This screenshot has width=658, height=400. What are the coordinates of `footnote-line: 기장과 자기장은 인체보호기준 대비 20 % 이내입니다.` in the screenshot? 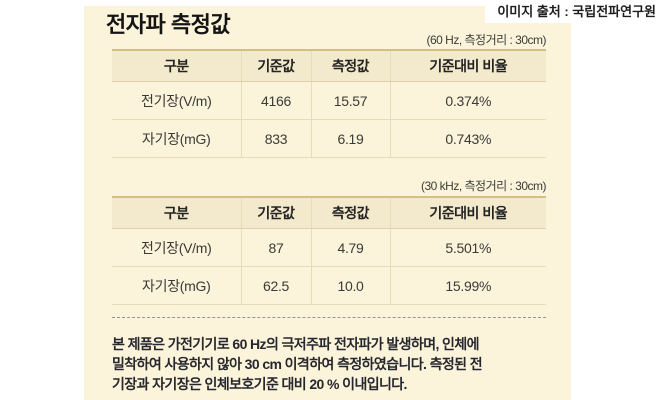 It's located at (259, 384).